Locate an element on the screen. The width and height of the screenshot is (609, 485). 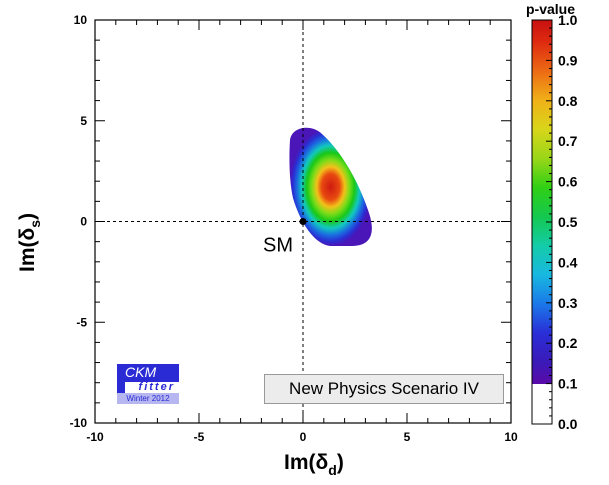
y-tick-label: -5 is located at coordinates (81, 322).